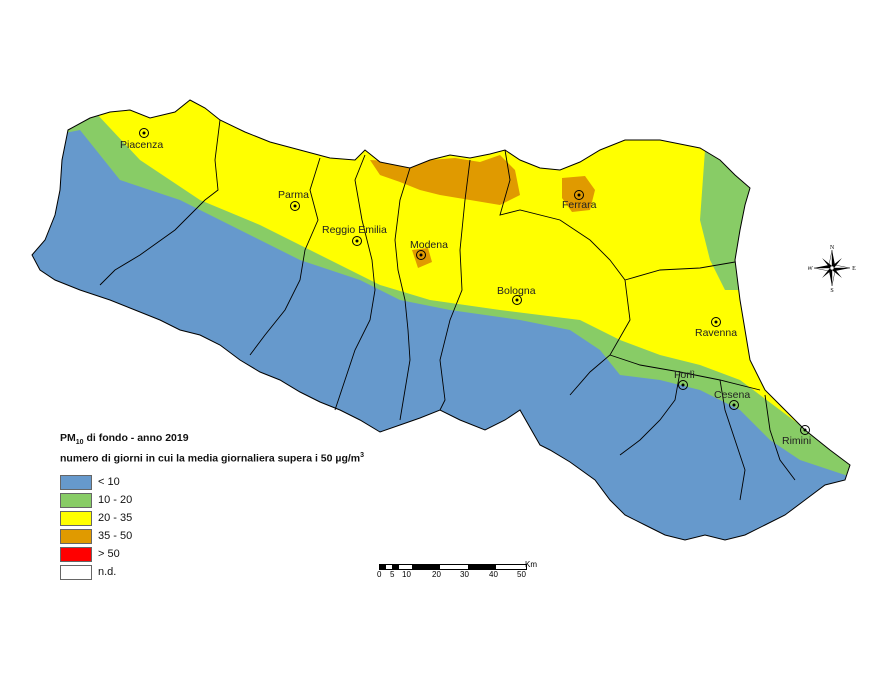 Image resolution: width=882 pixels, height=682 pixels. I want to click on scale-tick-label: 5, so click(392, 574).